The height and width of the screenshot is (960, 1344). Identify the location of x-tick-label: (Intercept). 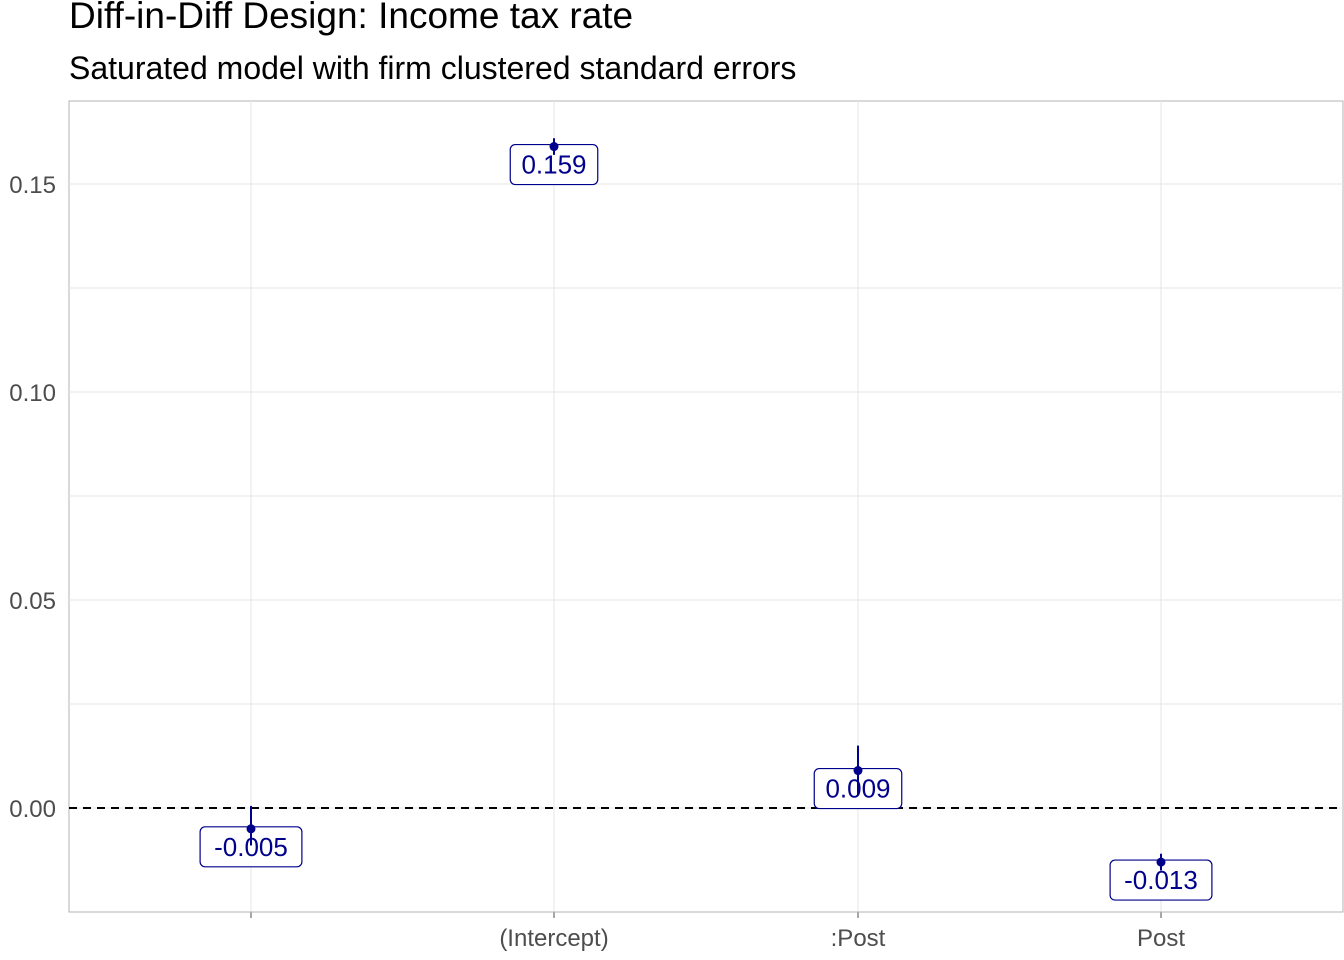
(553, 938).